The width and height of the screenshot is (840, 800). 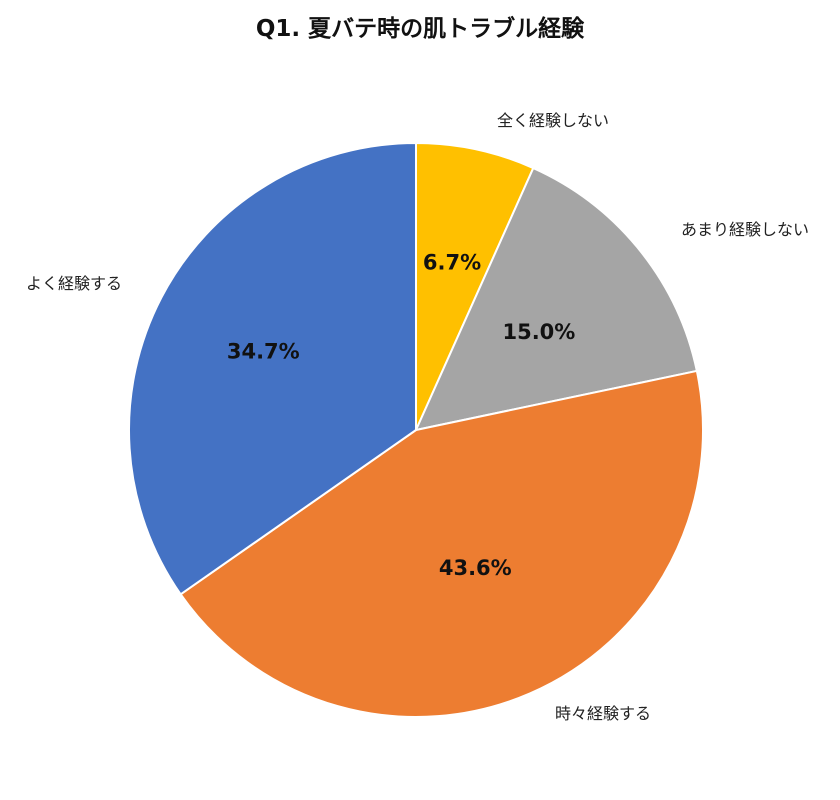 What do you see at coordinates (420, 28) in the screenshot?
I see `chart-title: Q1. 夏バテ時の肌トラブル経験` at bounding box center [420, 28].